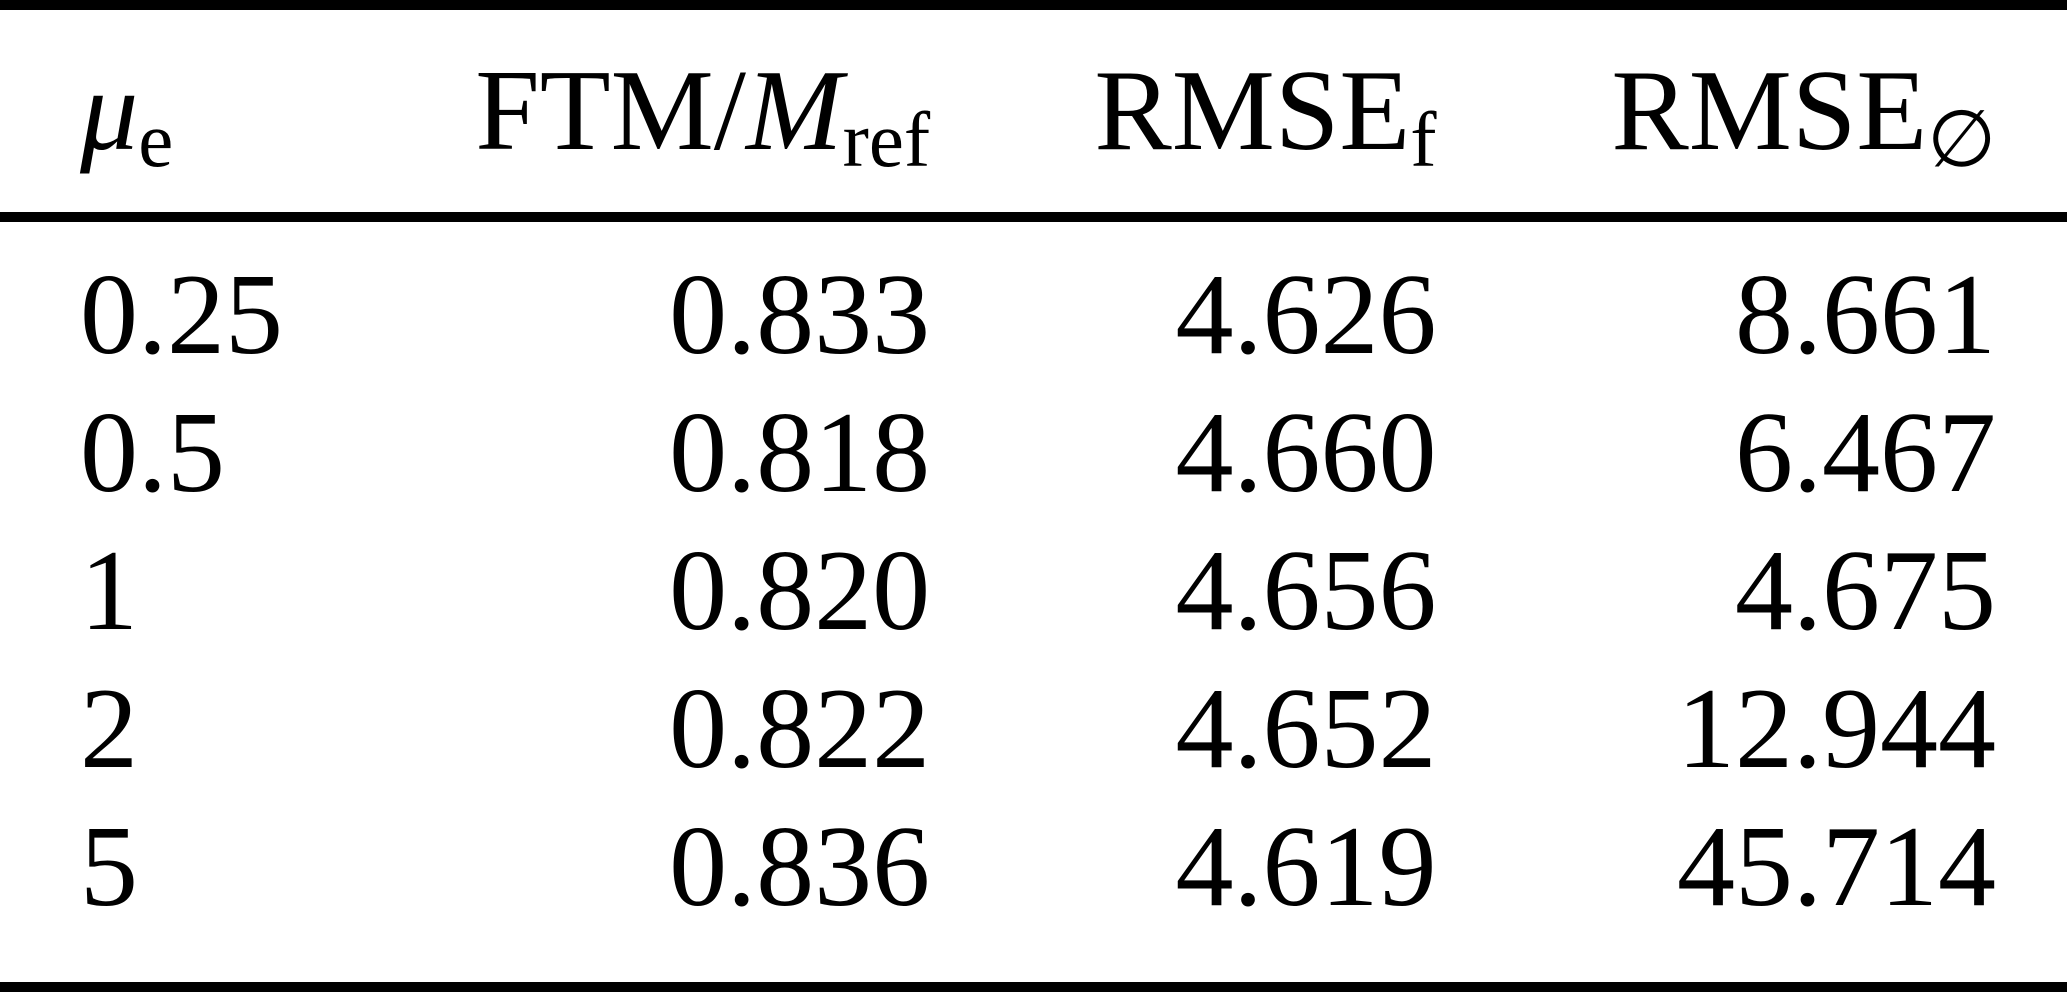  Describe the element at coordinates (800, 453) in the screenshot. I see `cell-ftm: 0.818` at that location.